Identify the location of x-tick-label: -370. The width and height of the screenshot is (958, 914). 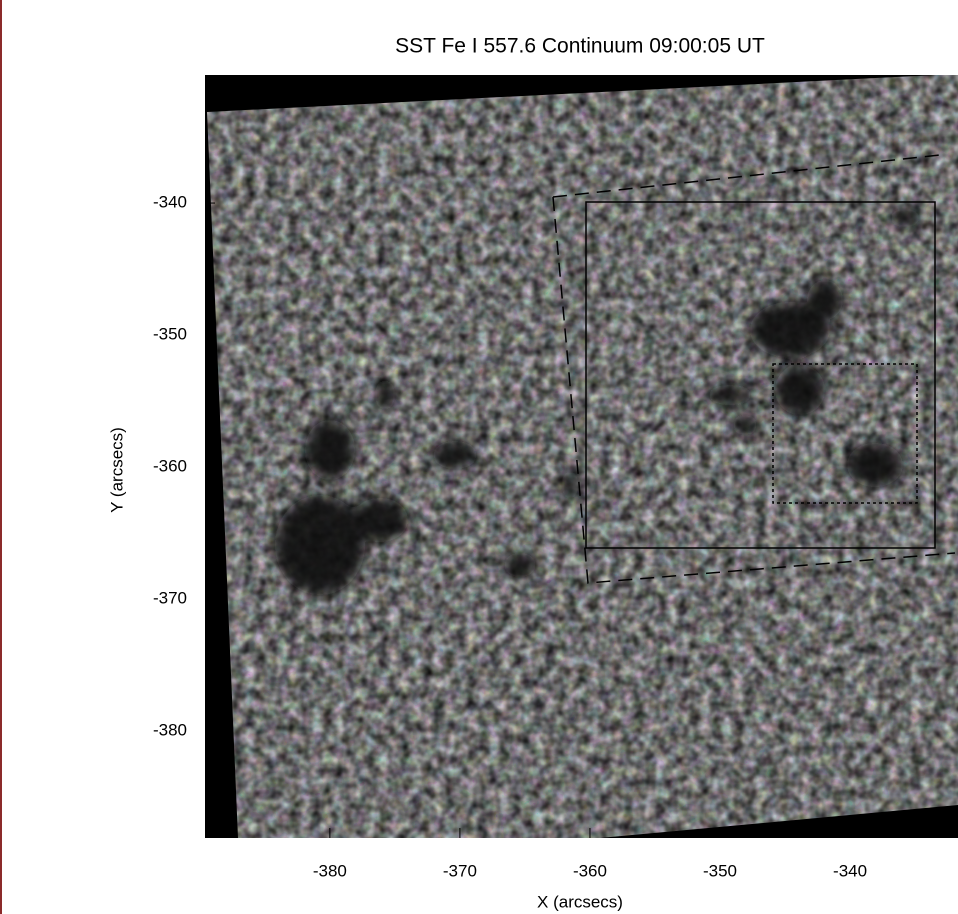
(460, 870).